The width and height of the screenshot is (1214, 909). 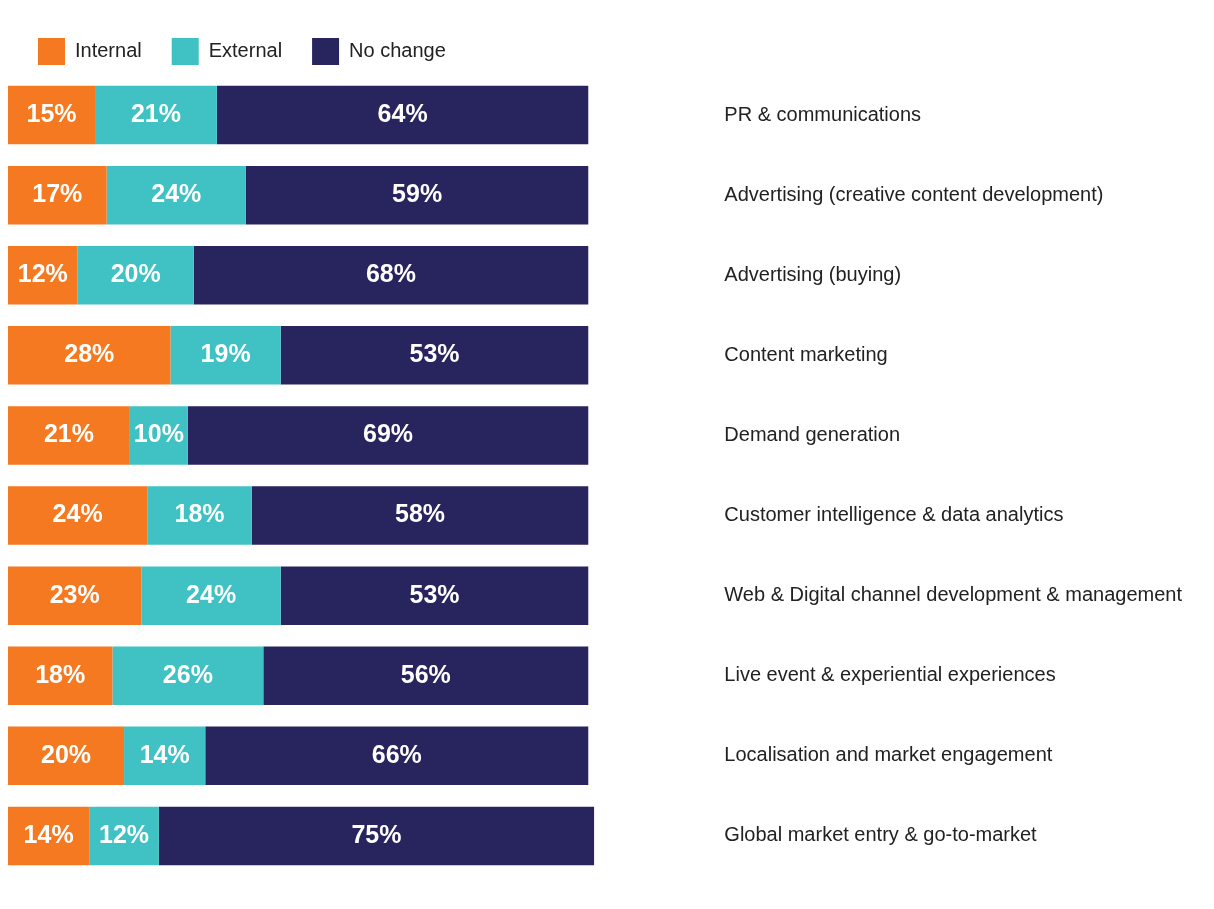 I want to click on data-label: 75%, so click(x=376, y=833).